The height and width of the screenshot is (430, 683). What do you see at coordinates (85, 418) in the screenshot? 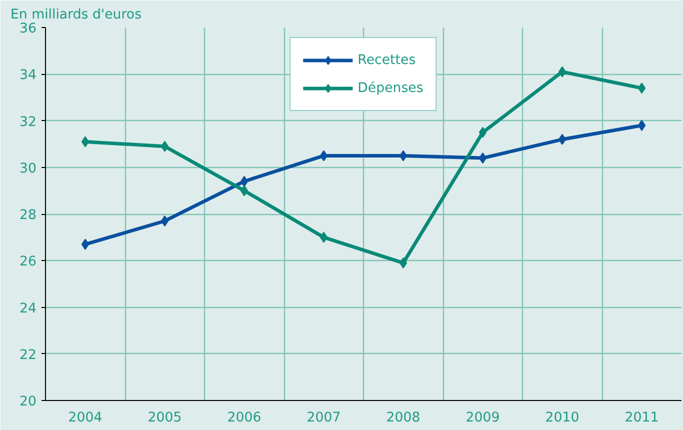
I see `x-tick-label: 2004` at bounding box center [85, 418].